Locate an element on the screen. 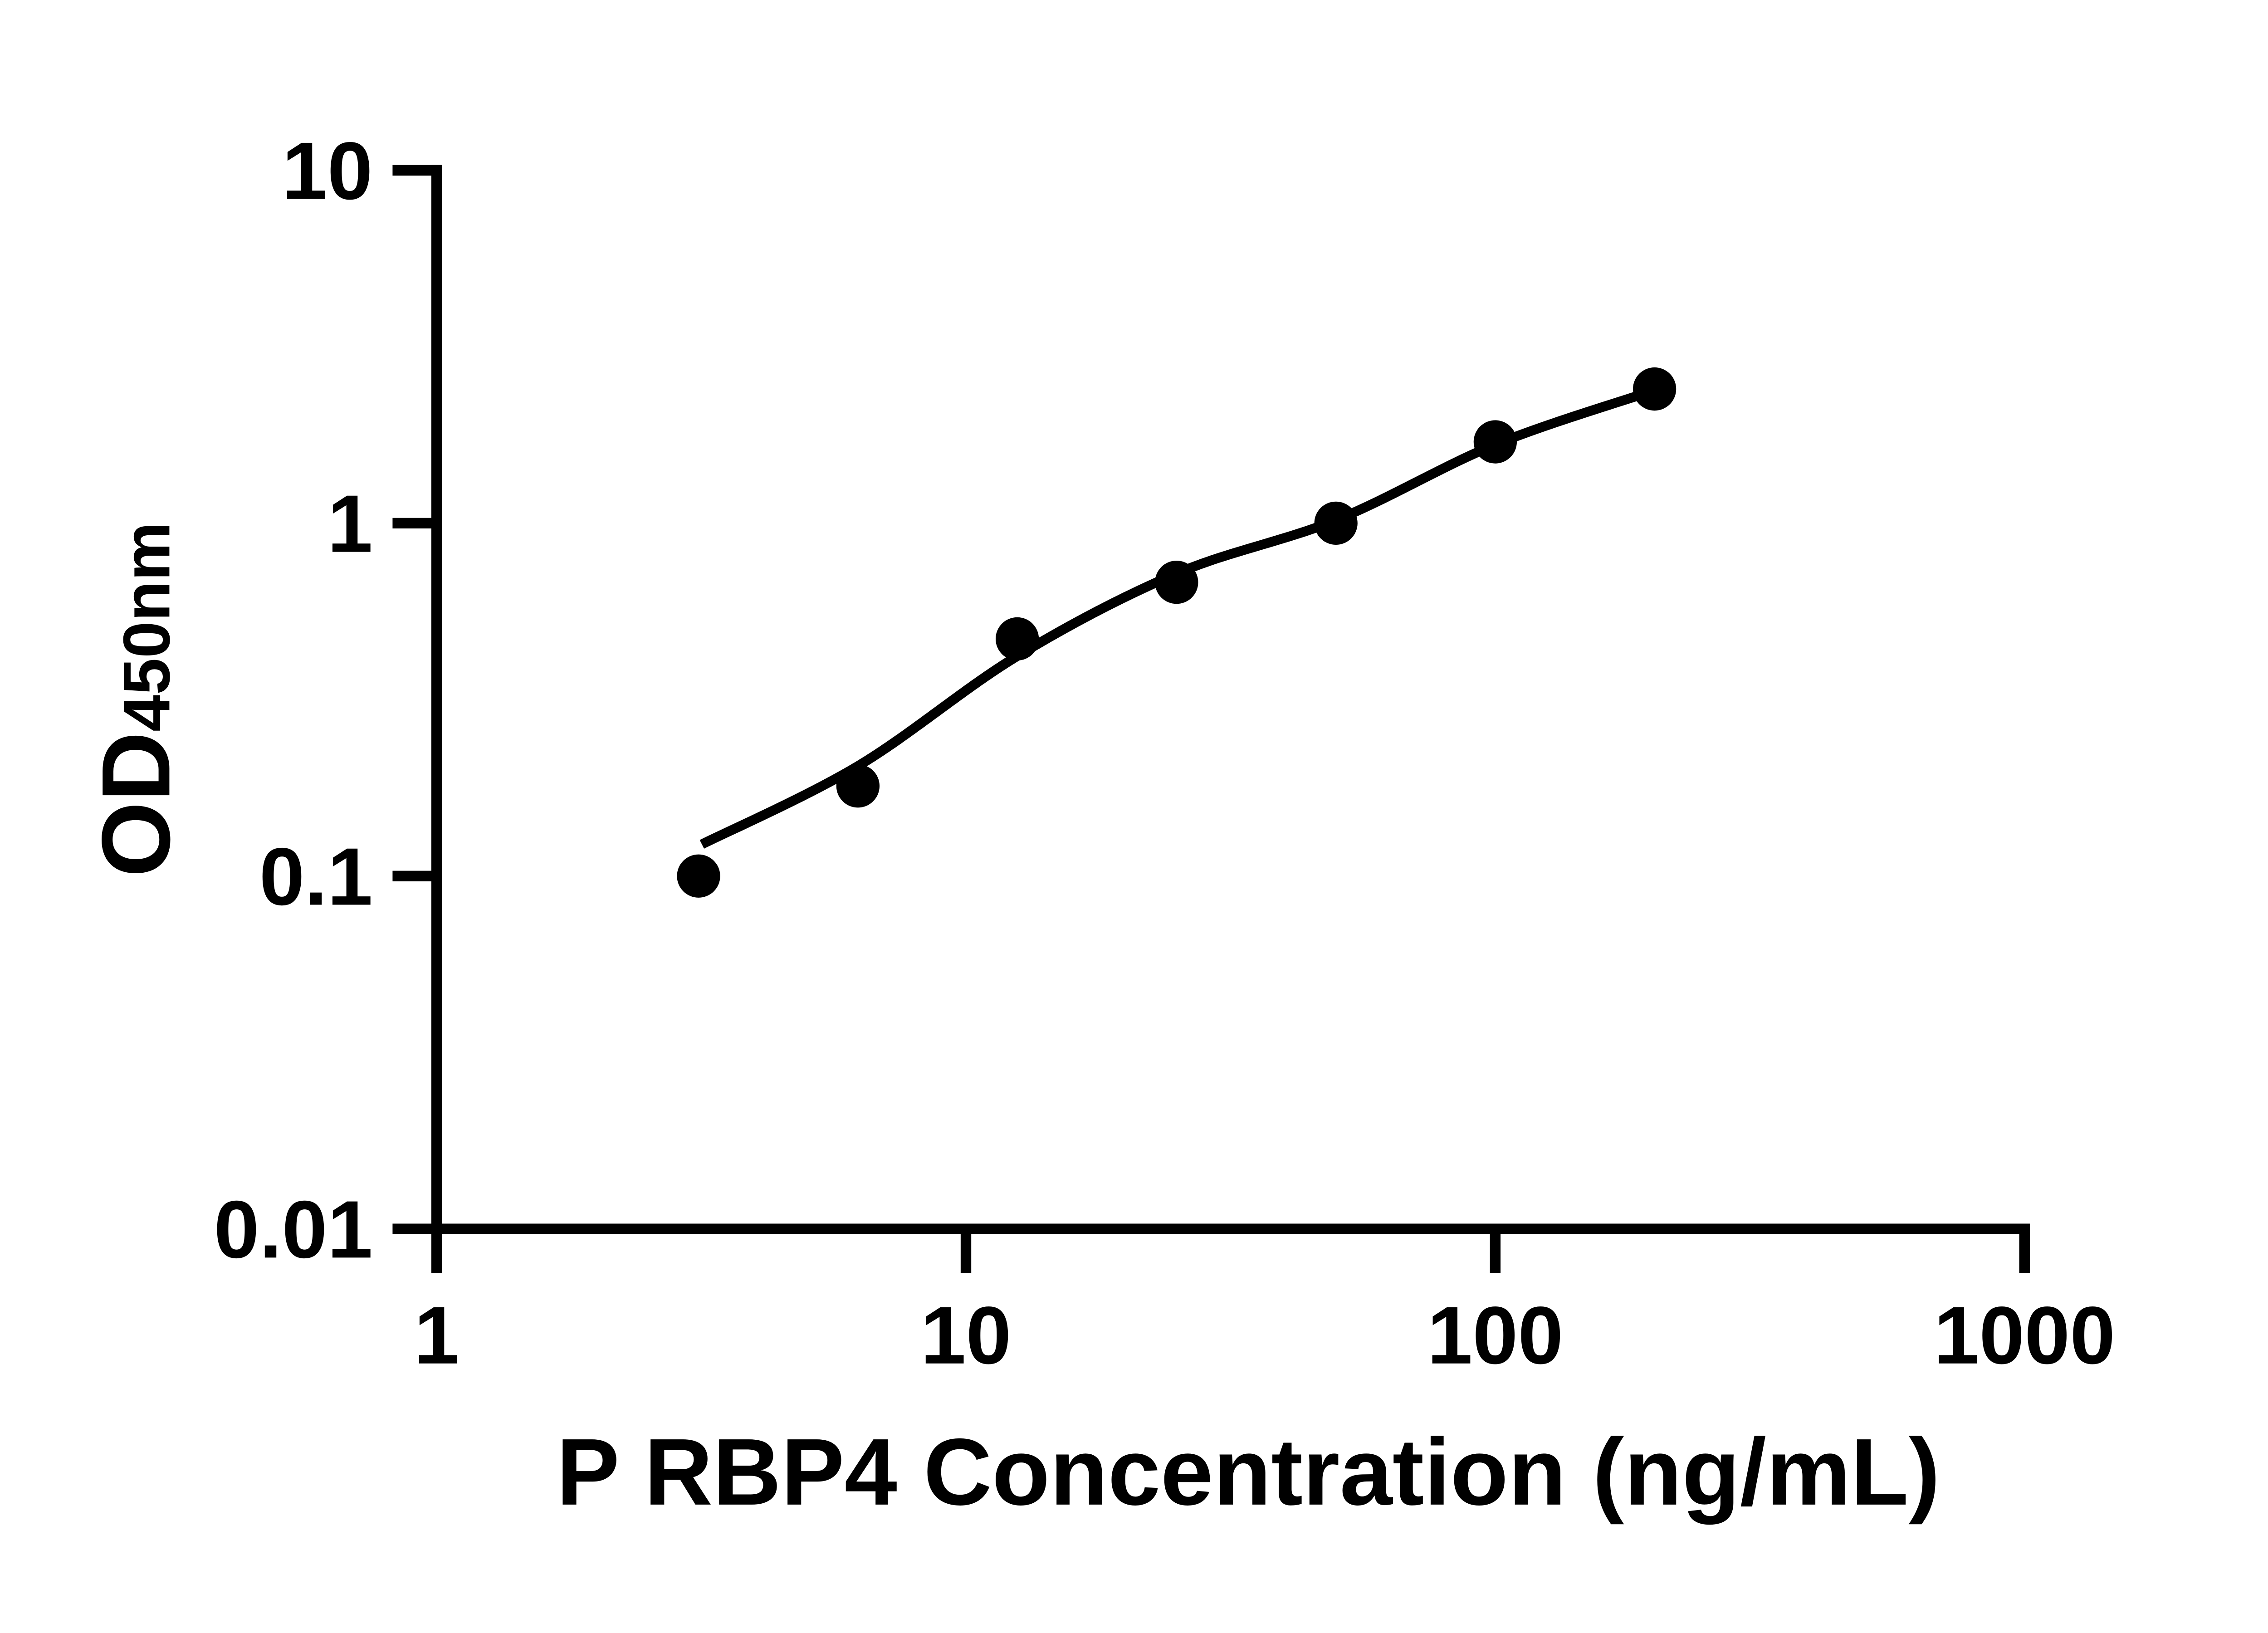 The image size is (2268, 1633). y-tick-labels: 10 1 0.1 0.01 is located at coordinates (293, 701).